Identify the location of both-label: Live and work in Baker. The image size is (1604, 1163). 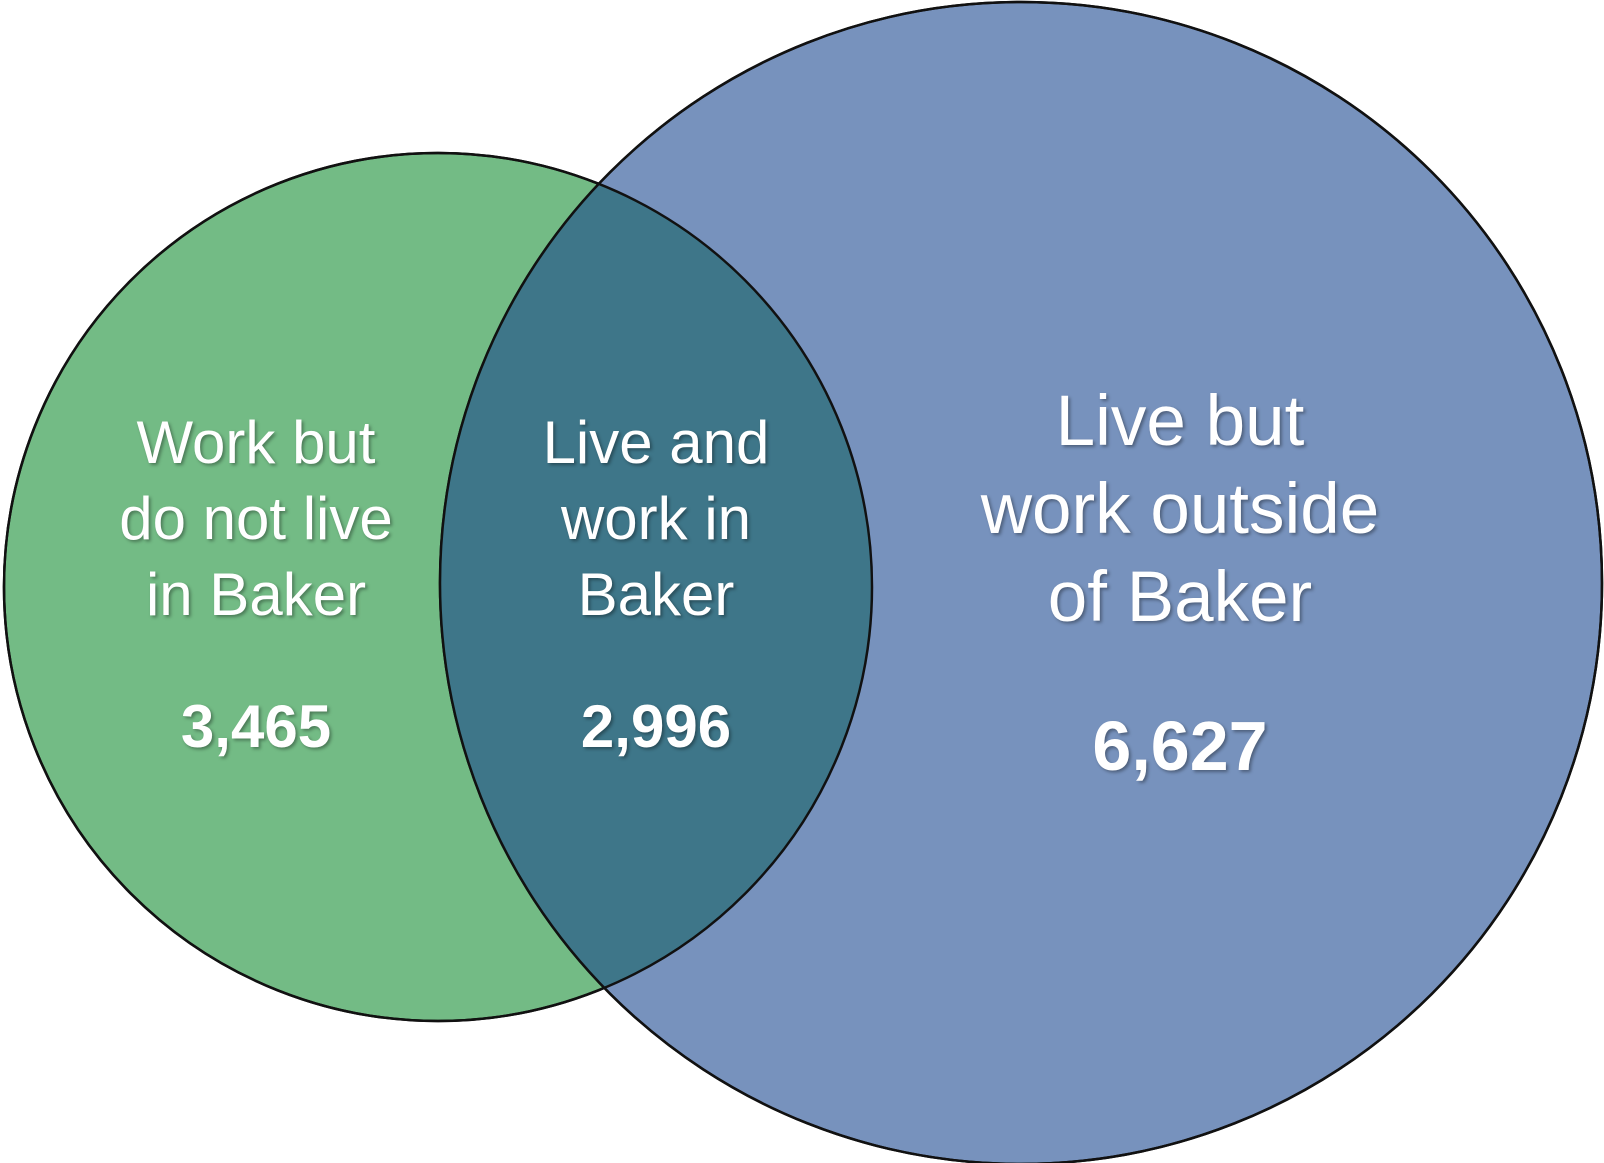
(656, 519).